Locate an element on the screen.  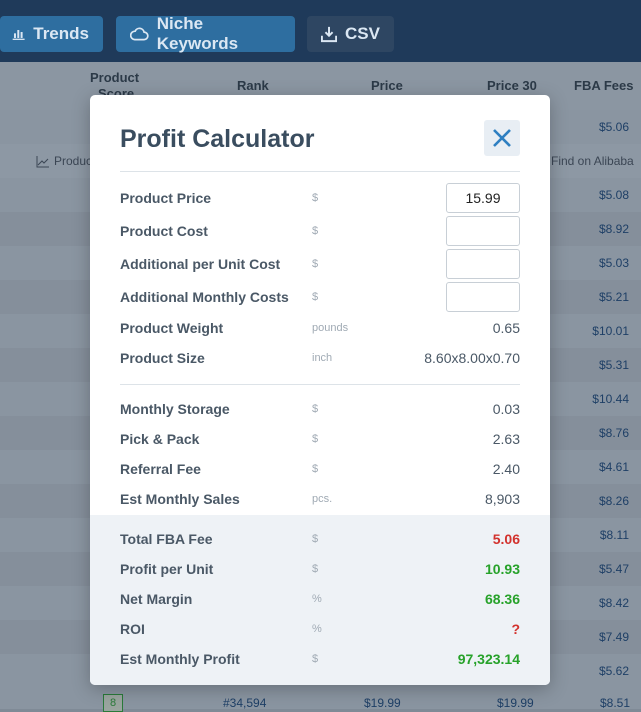
fba-fee-cell: $5.06 is located at coordinates (613, 127).